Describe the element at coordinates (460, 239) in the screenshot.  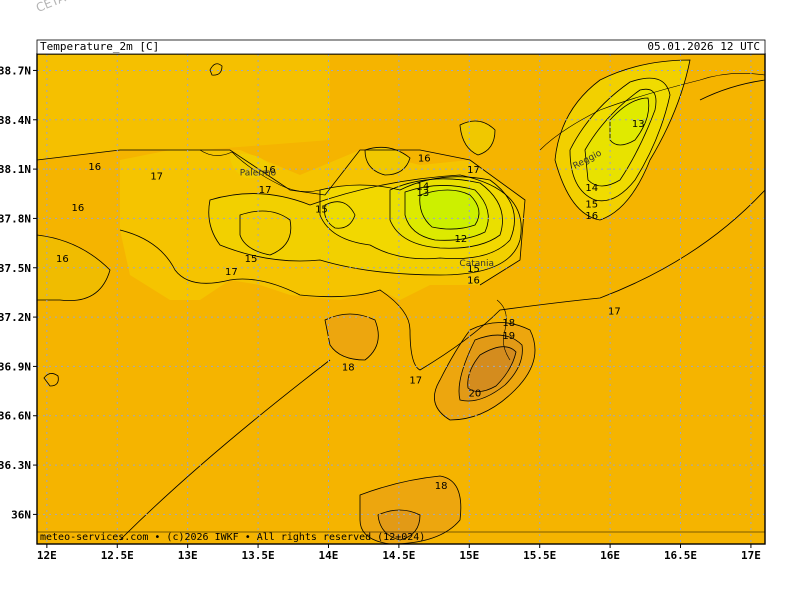
I see `contour-label: 12` at that location.